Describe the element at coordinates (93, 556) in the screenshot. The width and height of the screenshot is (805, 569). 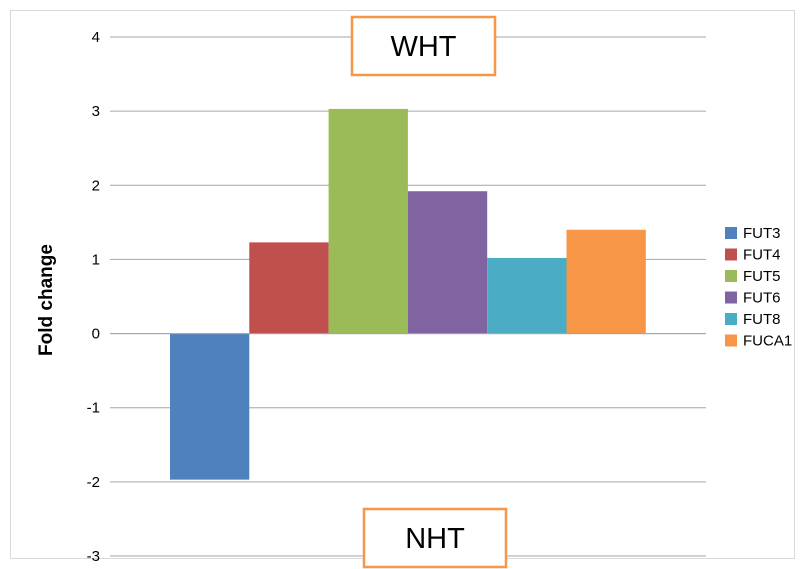
I see `y-tick-label: -3` at that location.